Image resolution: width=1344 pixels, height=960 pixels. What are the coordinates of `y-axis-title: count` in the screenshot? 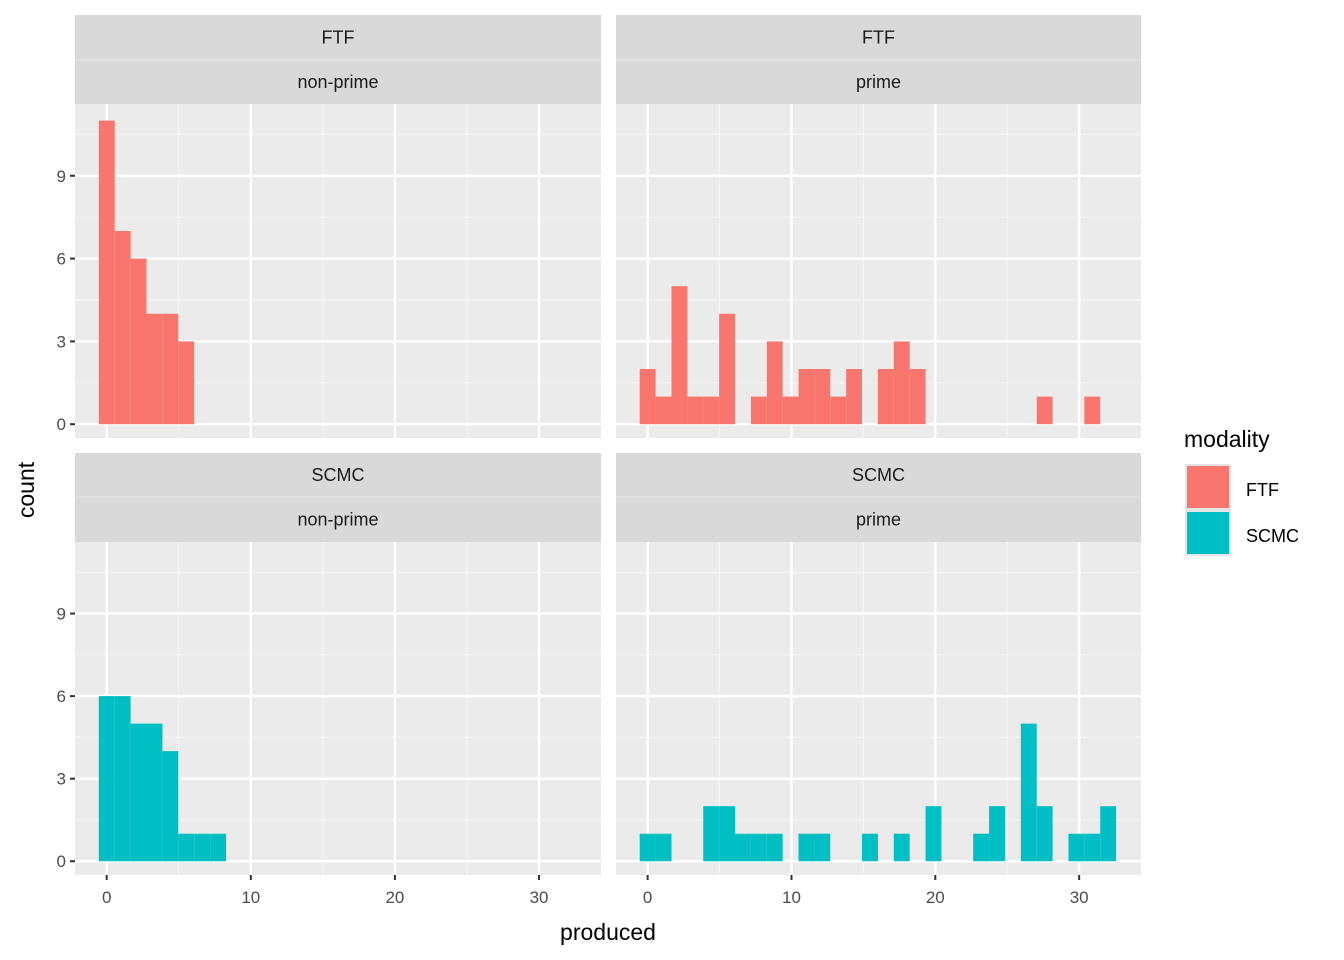 It's located at (26, 489).